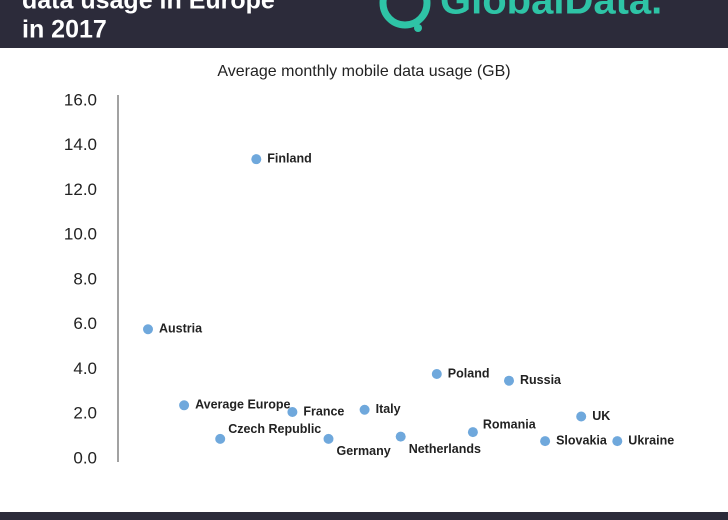  What do you see at coordinates (85, 368) in the screenshot?
I see `y-tick-label: 4.0` at bounding box center [85, 368].